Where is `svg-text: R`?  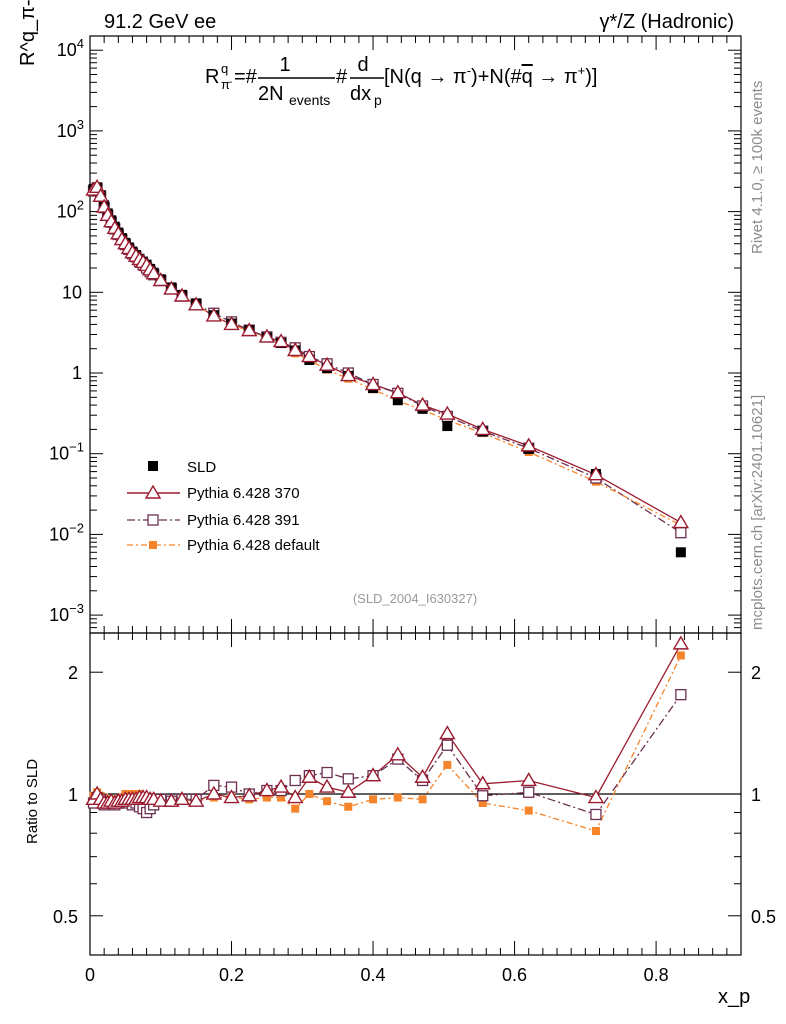 svg-text: R is located at coordinates (212, 77).